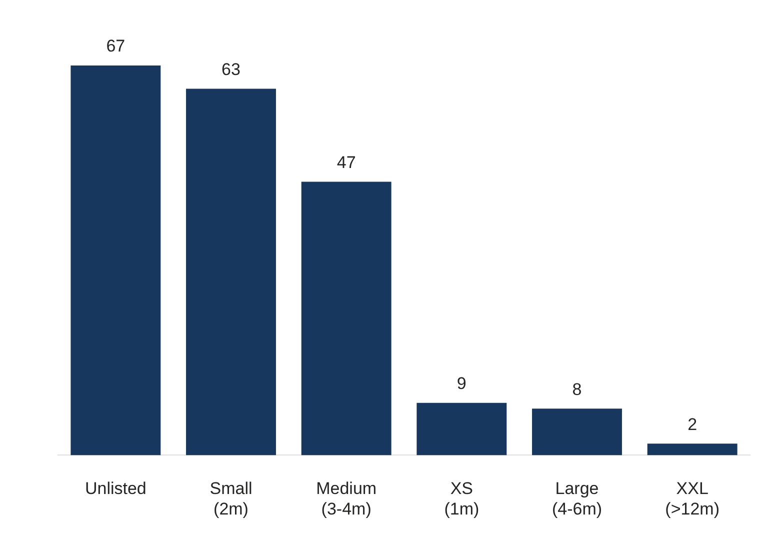 The image size is (764, 552). I want to click on x-tick-label: Small (2m), so click(231, 498).